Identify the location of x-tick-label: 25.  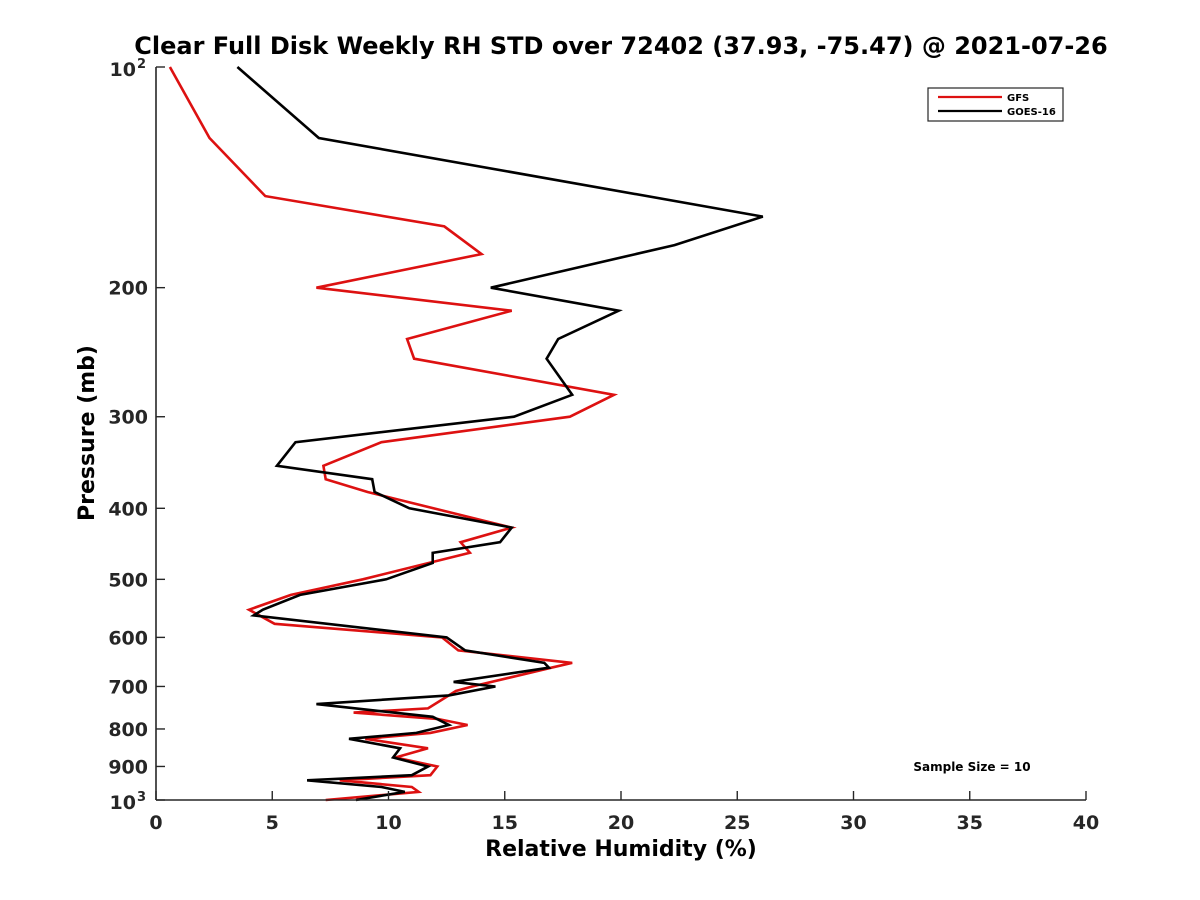
(737, 823).